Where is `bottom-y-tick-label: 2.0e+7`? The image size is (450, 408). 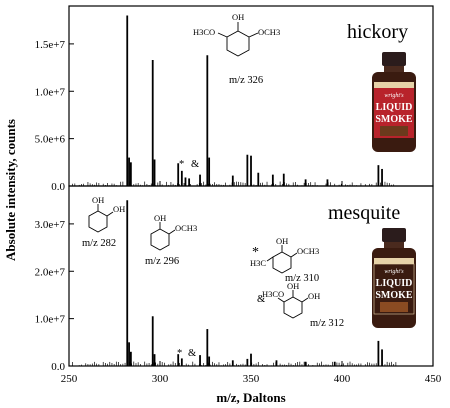 bottom-y-tick-label: 2.0e+7 is located at coordinates (50, 272).